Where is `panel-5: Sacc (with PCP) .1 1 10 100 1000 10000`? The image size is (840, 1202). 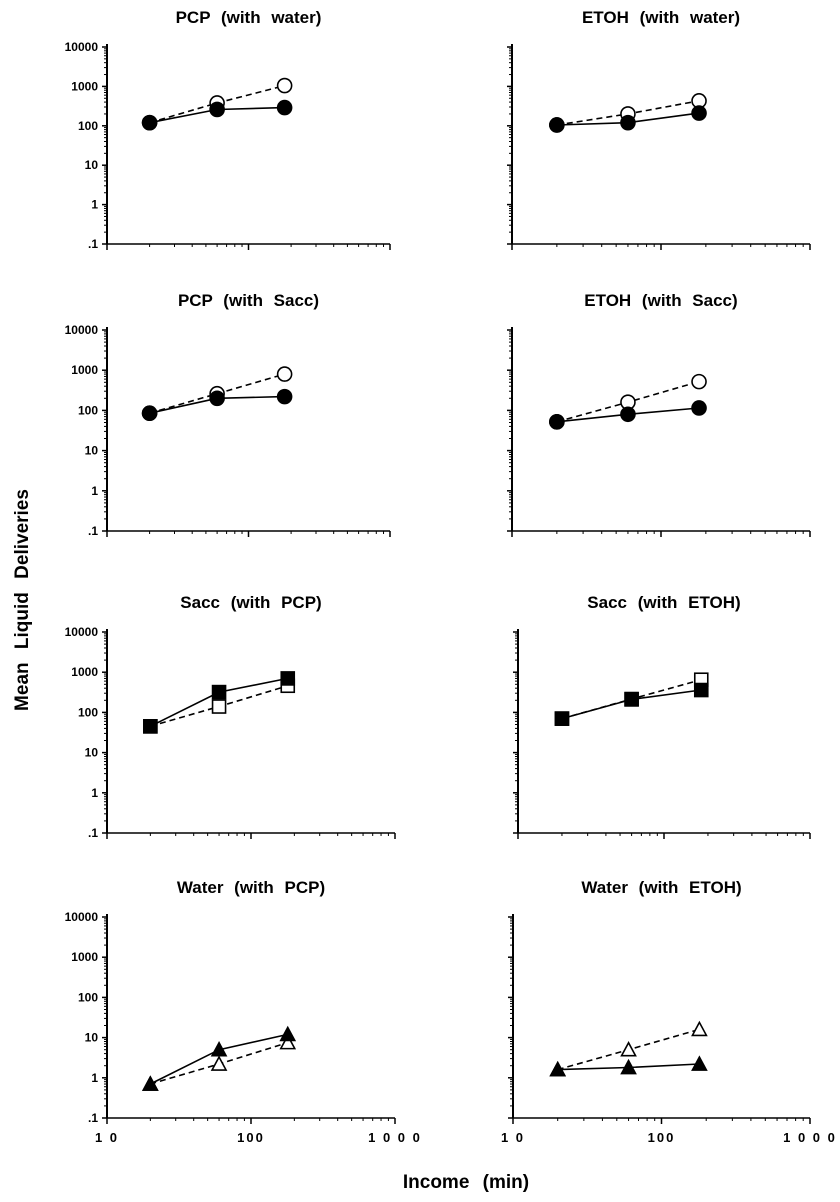
panel-5: Sacc (with PCP) .1 1 10 100 1000 10000 is located at coordinates (230, 716).